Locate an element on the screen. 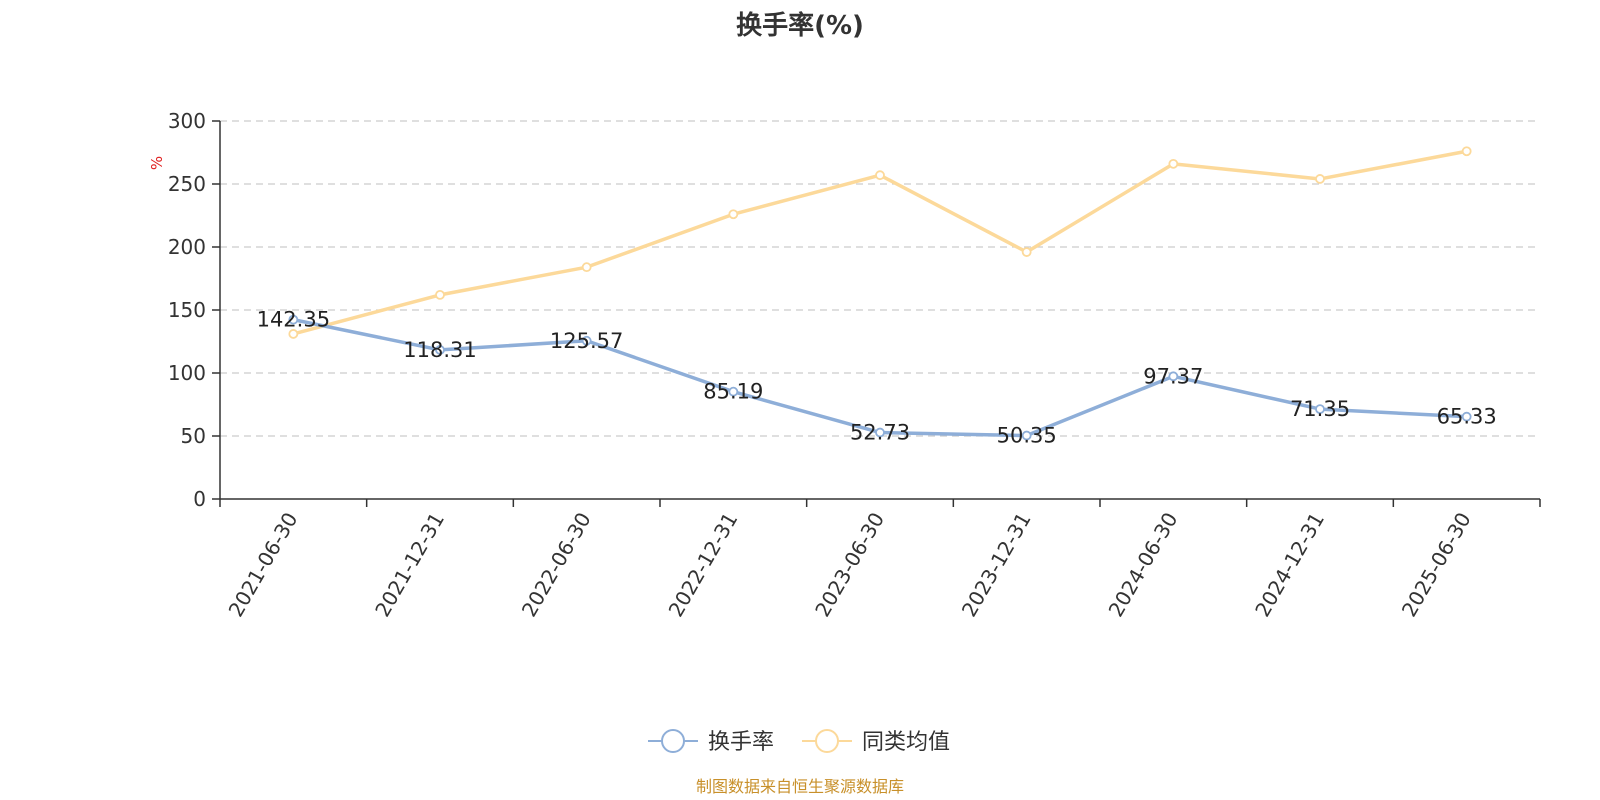 The height and width of the screenshot is (800, 1600). data-label: 118.31 is located at coordinates (439, 350).